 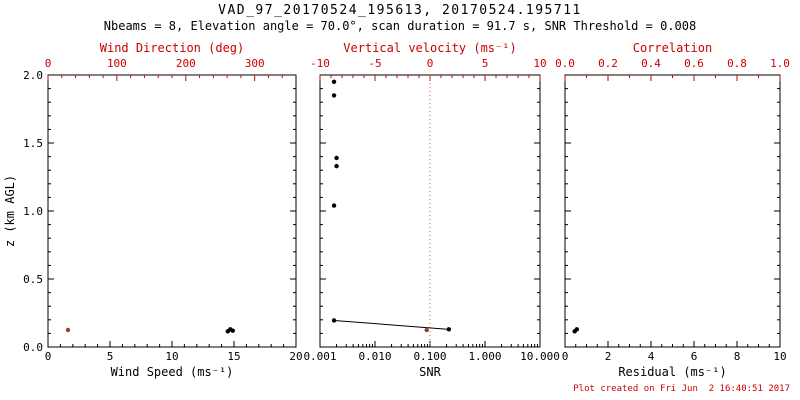 What do you see at coordinates (400, 10) in the screenshot?
I see `plot-title: VAD_97_20170524_195613, 20170524.195711` at bounding box center [400, 10].